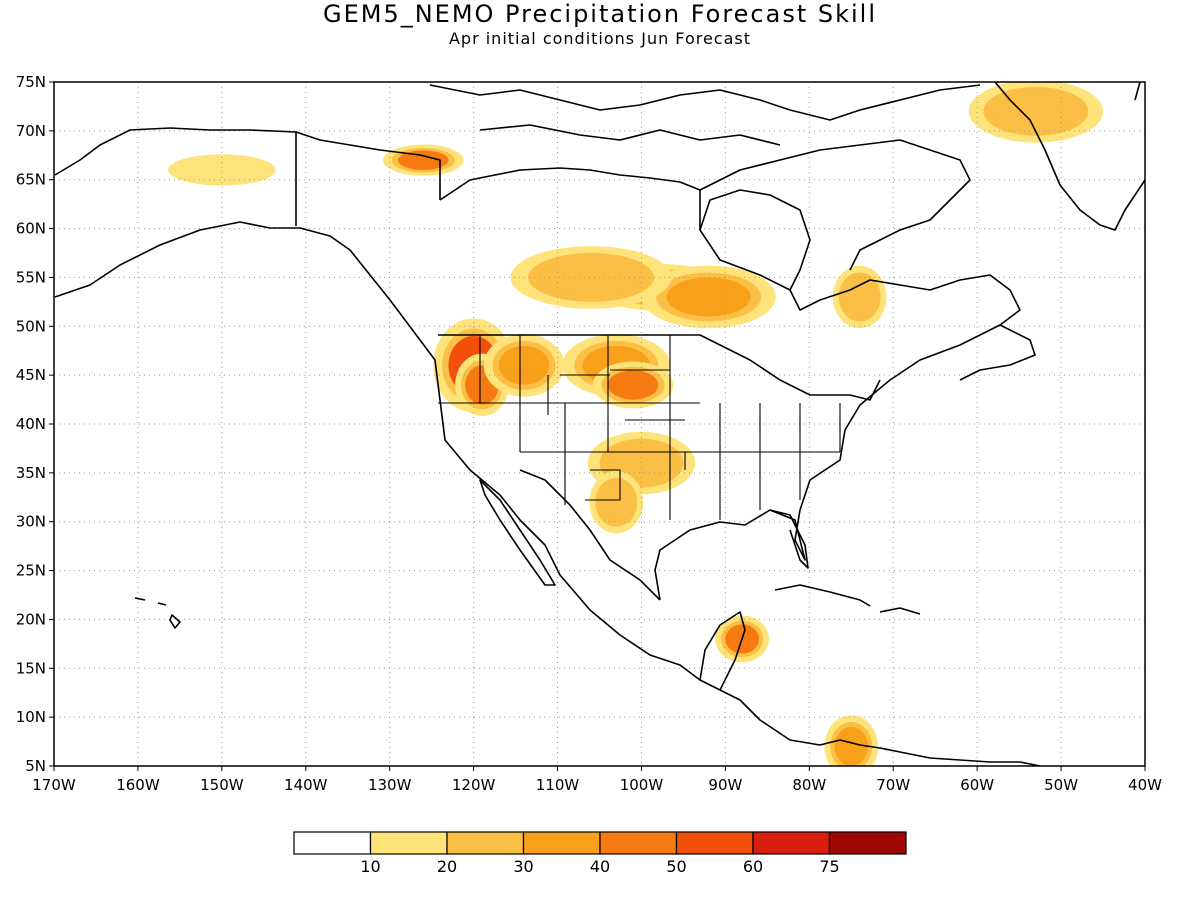 The height and width of the screenshot is (900, 1200). I want to click on lon-tick-label: 40W, so click(1145, 785).